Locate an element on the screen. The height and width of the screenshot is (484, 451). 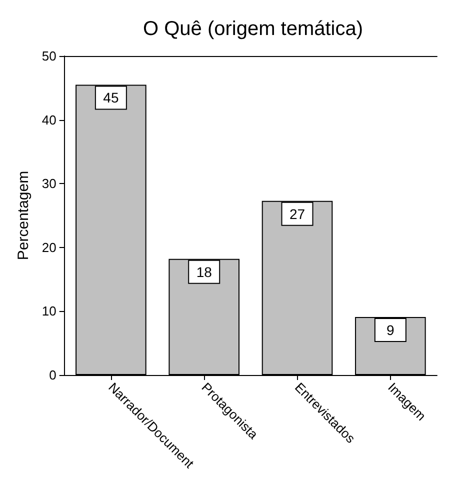
y-tick-label: 40 is located at coordinates (49, 120).